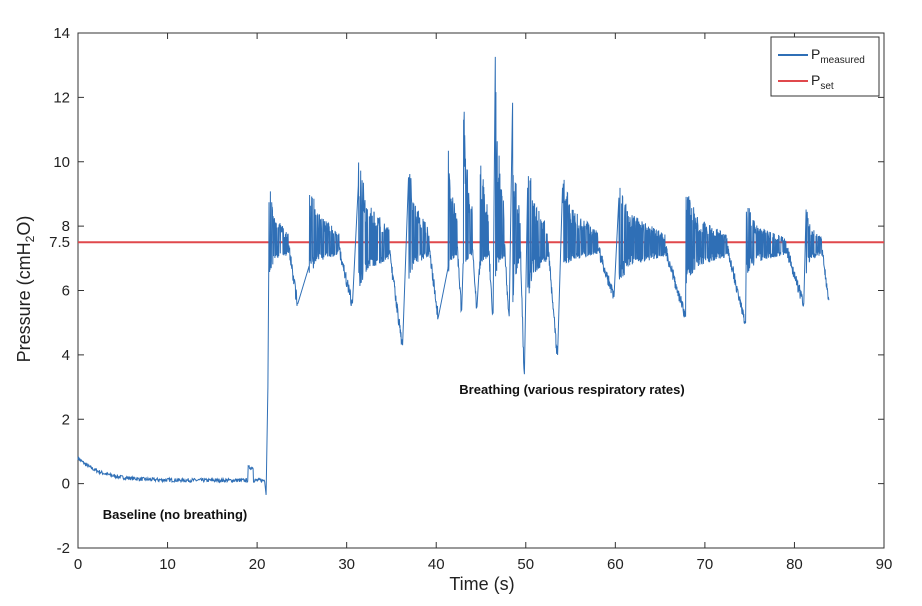  I want to click on y-tick-label: 14, so click(61, 33).